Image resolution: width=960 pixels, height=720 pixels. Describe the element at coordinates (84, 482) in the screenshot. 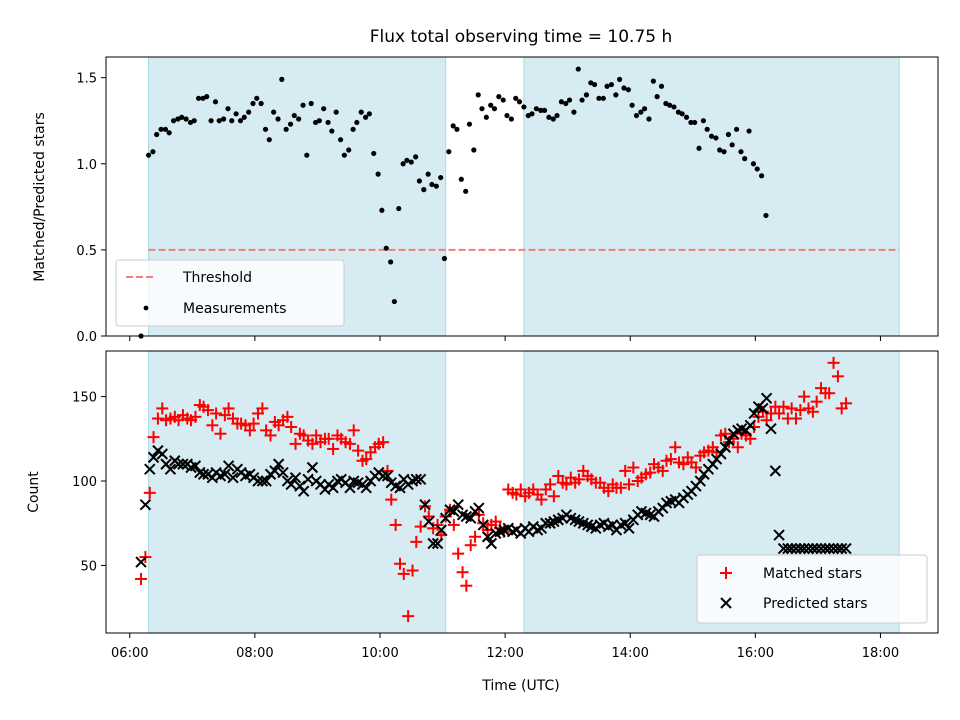

I see `bottom-y-tick-label: 100` at that location.